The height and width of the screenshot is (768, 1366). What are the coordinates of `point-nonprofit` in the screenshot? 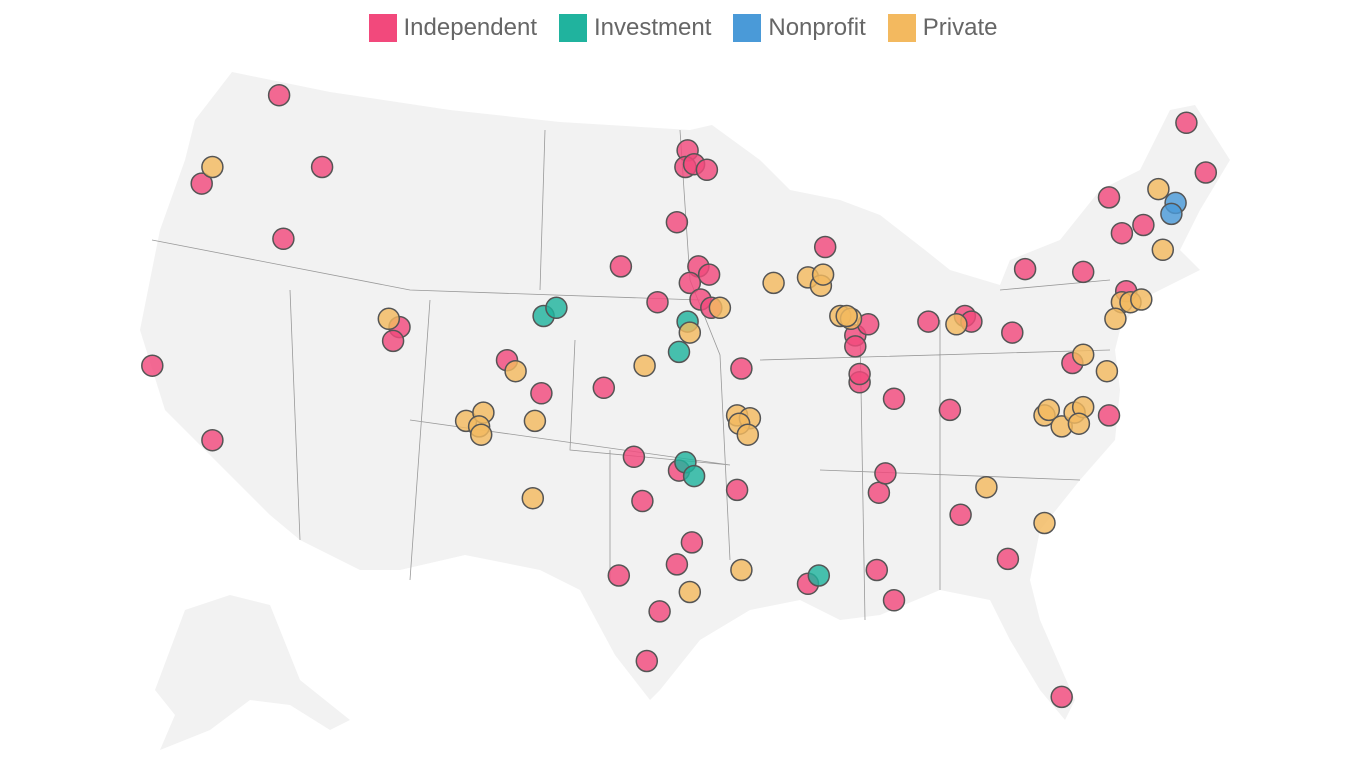 It's located at (1171, 214).